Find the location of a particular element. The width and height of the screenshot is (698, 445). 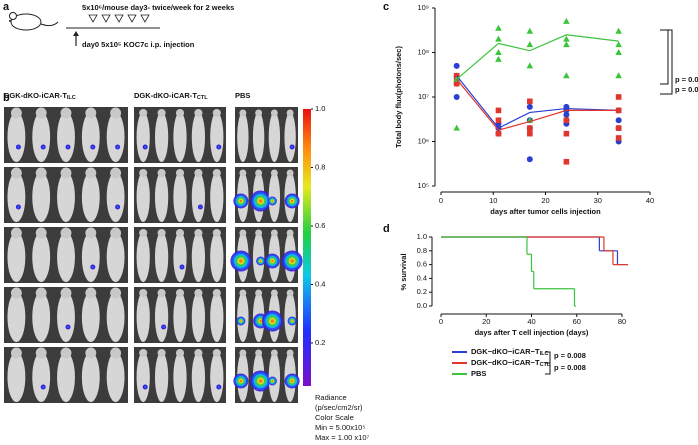

y-tick-label: 0.0 is located at coordinates (422, 305).